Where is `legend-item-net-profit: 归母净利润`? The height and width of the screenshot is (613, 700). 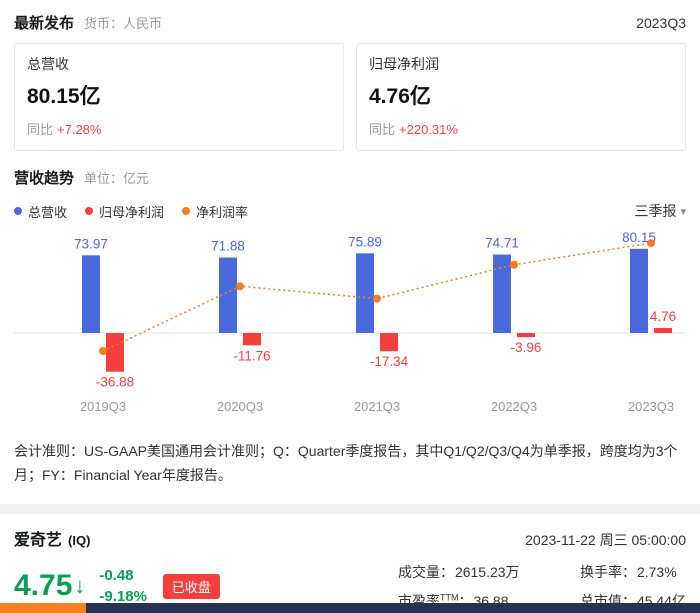 legend-item-net-profit: 归母净利润 is located at coordinates (124, 211).